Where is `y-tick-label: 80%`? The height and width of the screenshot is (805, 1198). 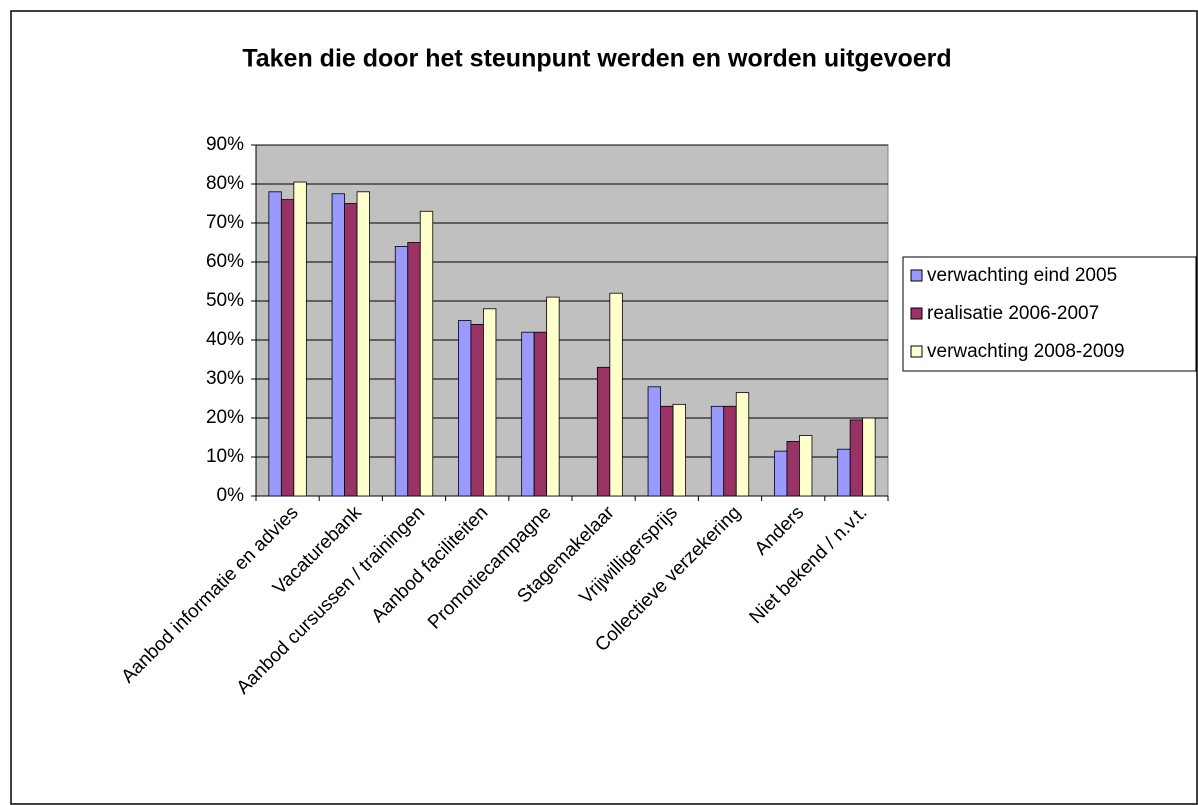 y-tick-label: 80% is located at coordinates (225, 183).